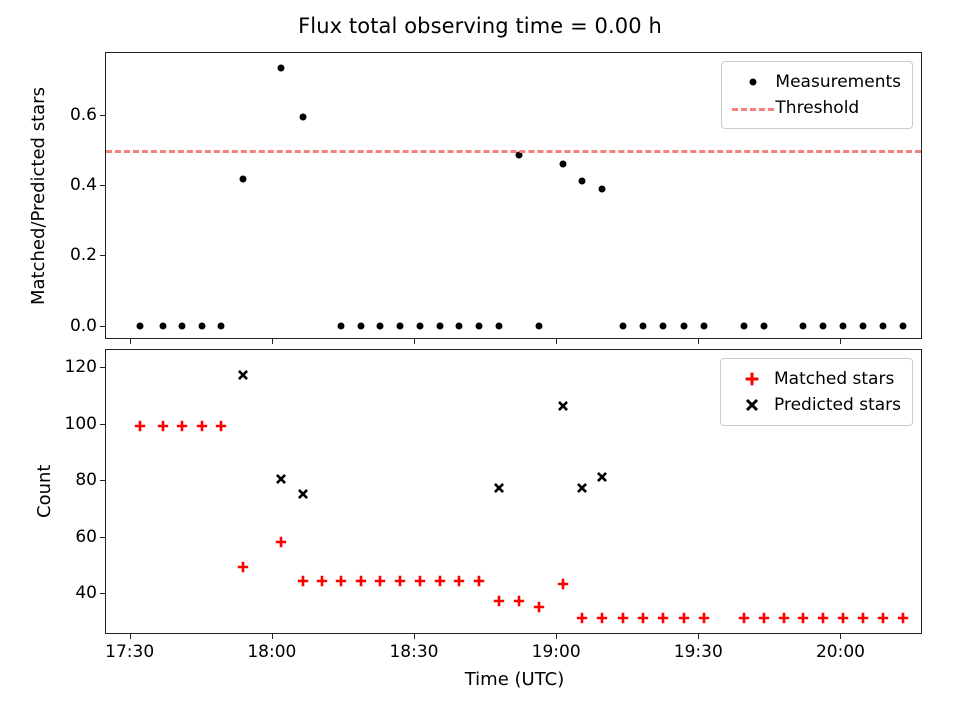  I want to click on legend-item-threshold: Threshold, so click(816, 108).